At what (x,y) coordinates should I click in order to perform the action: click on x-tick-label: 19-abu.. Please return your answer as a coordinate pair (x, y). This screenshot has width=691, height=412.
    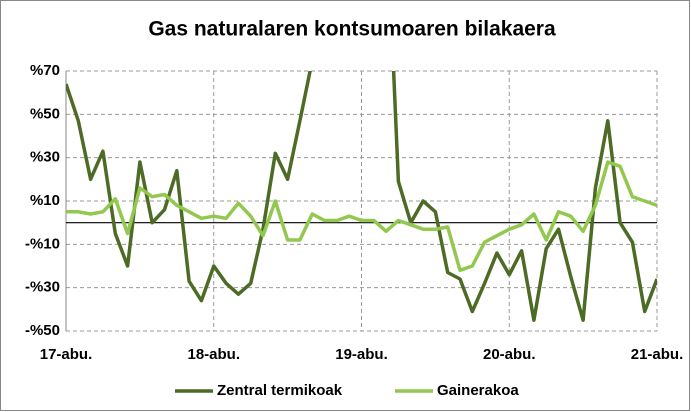
    Looking at the image, I should click on (361, 354).